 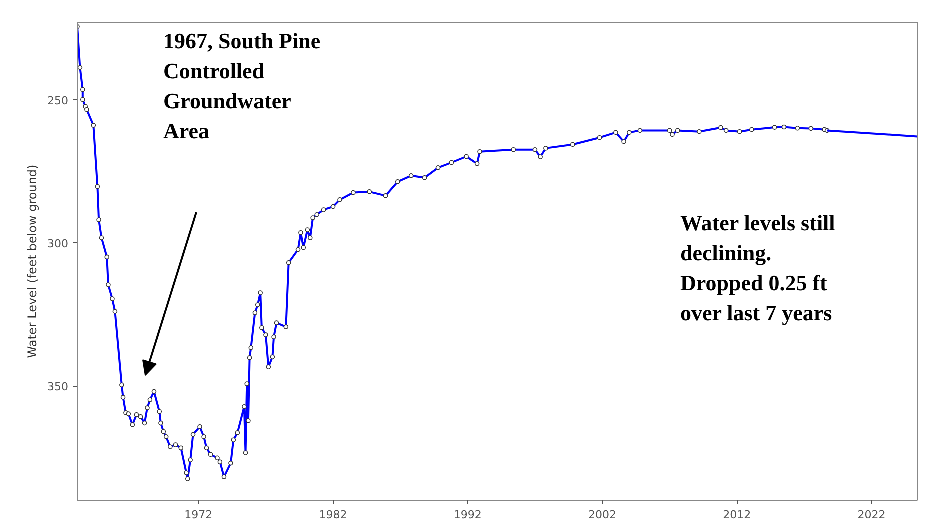 I want to click on y-tick-label: 250, so click(x=58, y=101).